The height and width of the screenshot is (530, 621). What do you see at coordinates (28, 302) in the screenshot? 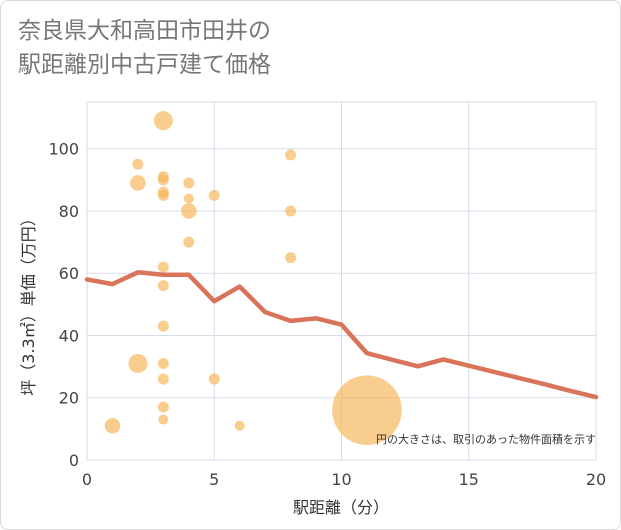
I see `y-axis-label: 坪（3.3㎡）単価（万円）` at bounding box center [28, 302].